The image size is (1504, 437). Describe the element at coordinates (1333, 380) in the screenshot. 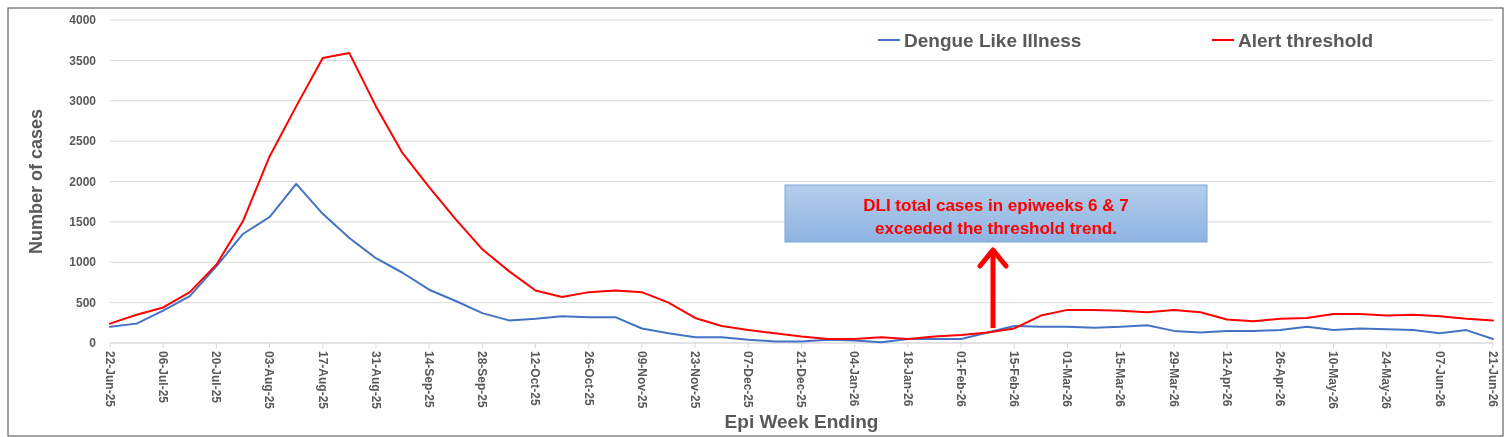

I see `x-tick-label: 10-May-26` at that location.